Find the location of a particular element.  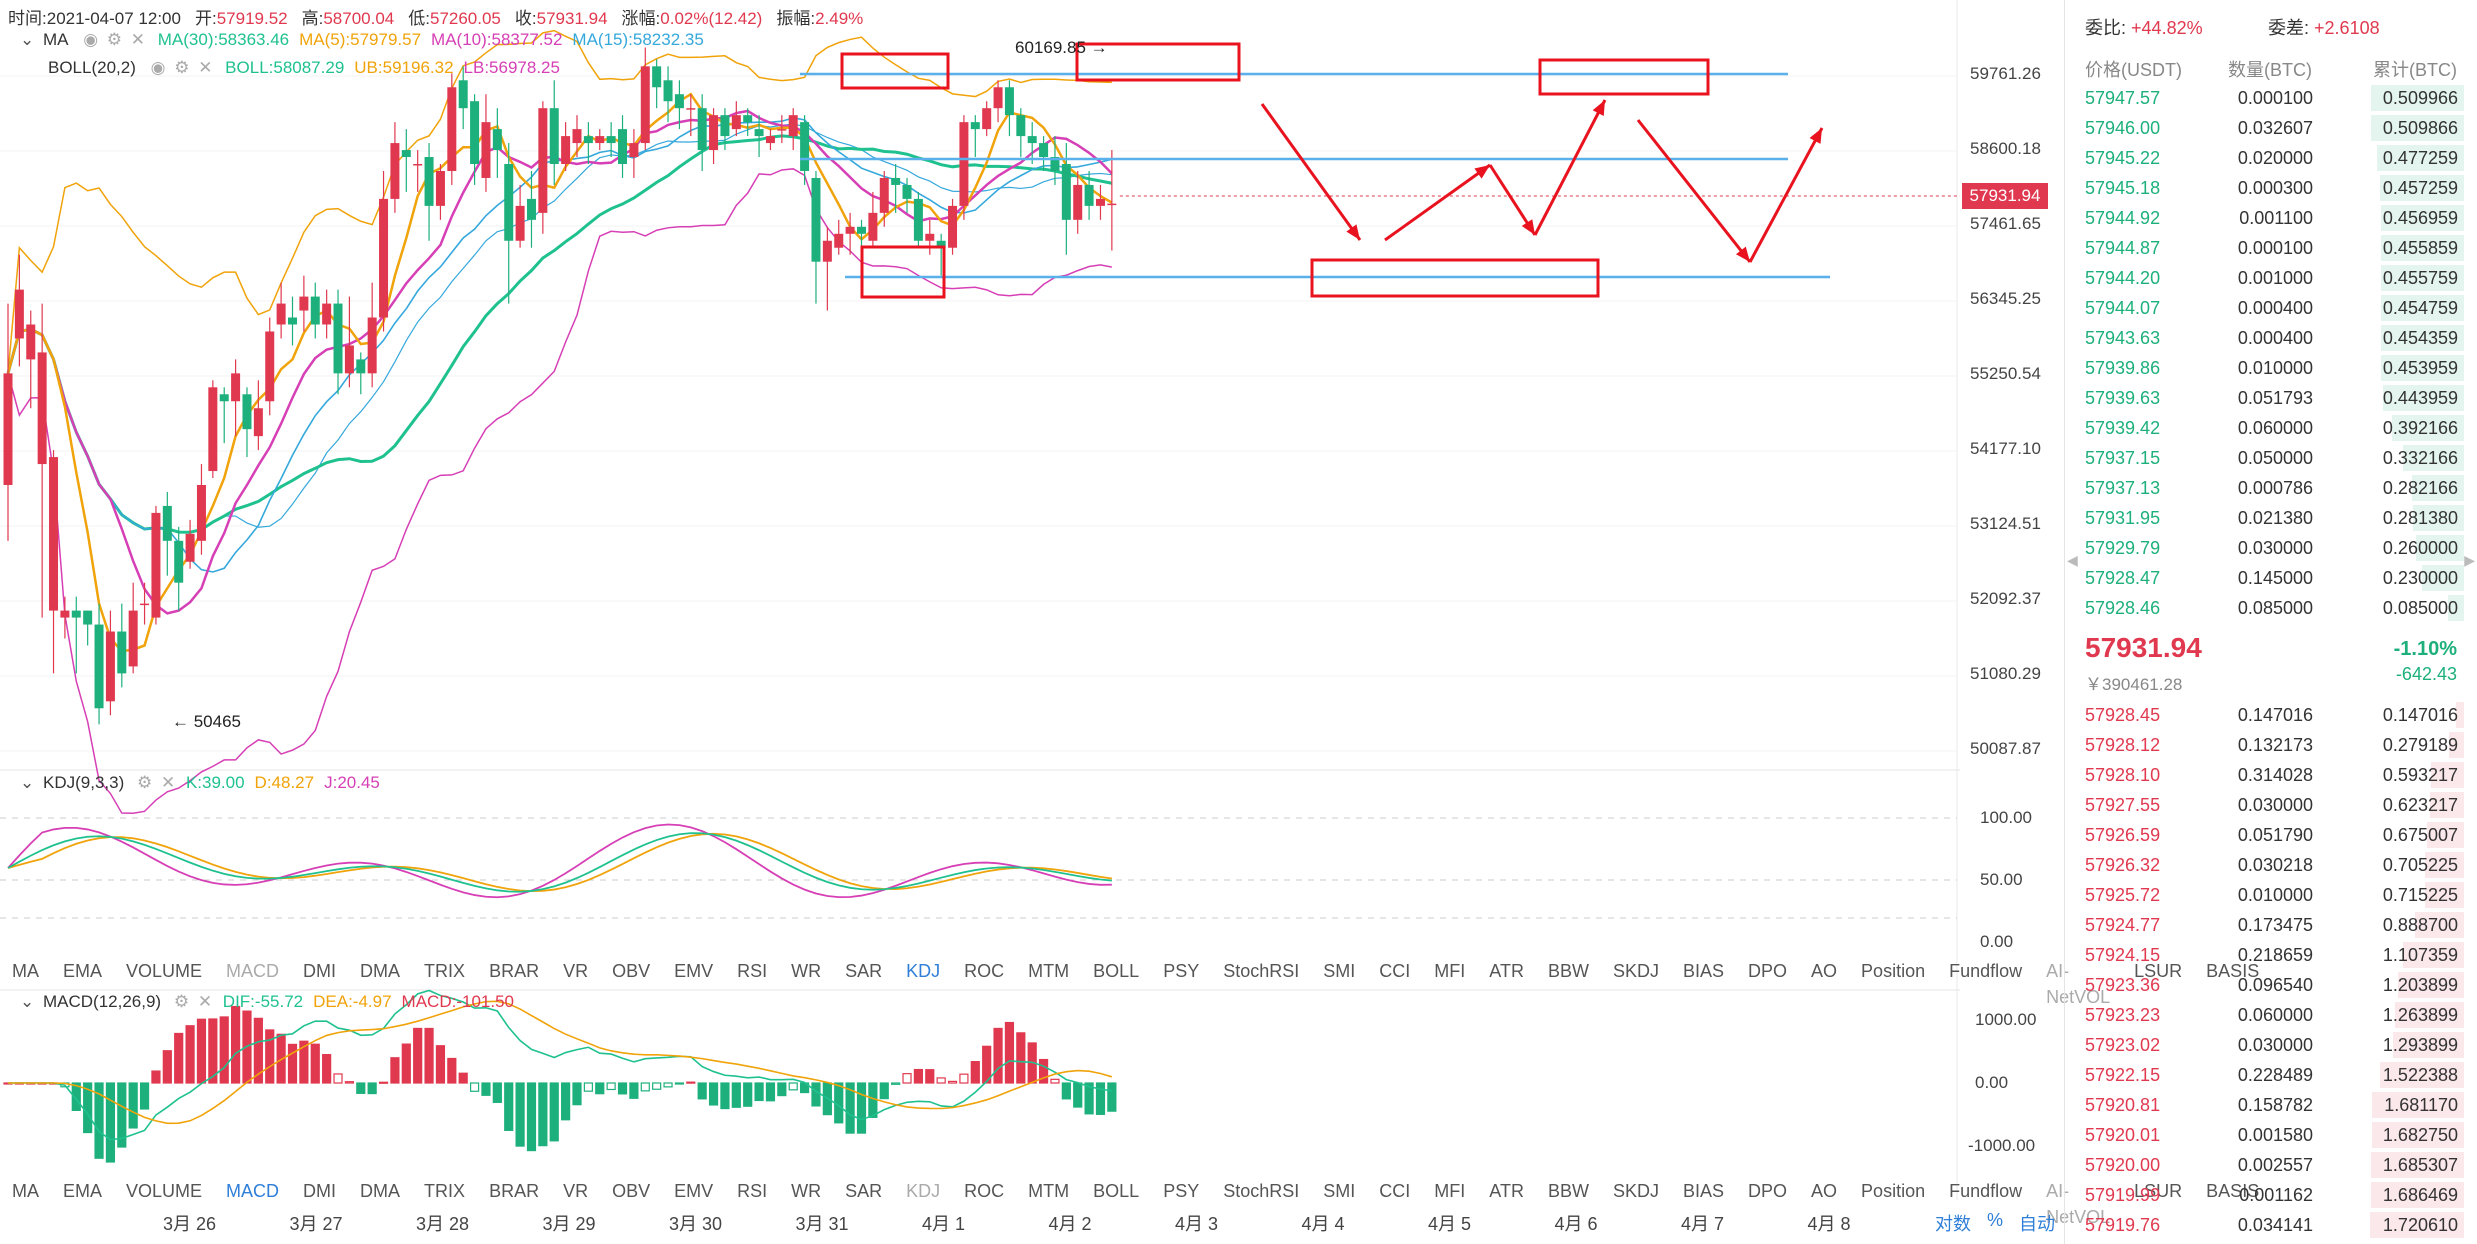

orderbook-row: 57919.99 0.001162 1.686469 is located at coordinates (2271, 1195).